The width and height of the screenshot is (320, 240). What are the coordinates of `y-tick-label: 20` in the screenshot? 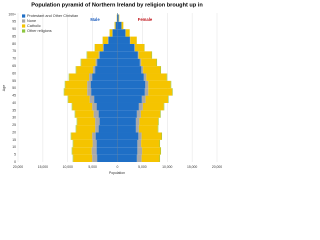 It's located at (14, 132).